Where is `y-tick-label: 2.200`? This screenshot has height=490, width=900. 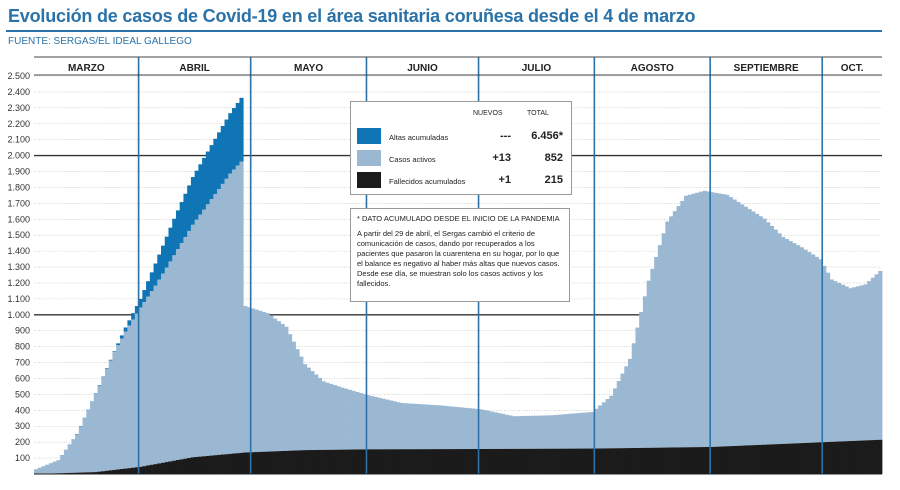
y-tick-label: 2.200 is located at coordinates (18, 124).